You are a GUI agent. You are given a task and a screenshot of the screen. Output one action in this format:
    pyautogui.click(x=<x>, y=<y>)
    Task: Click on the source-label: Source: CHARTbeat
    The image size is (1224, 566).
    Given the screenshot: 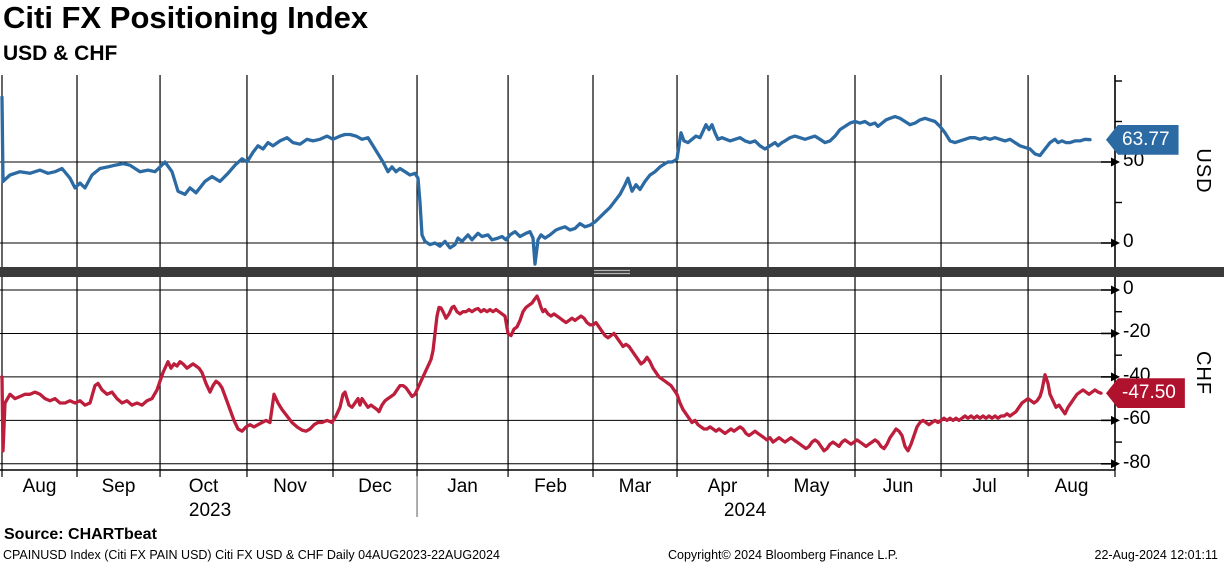 What is the action you would take?
    pyautogui.click(x=80, y=534)
    